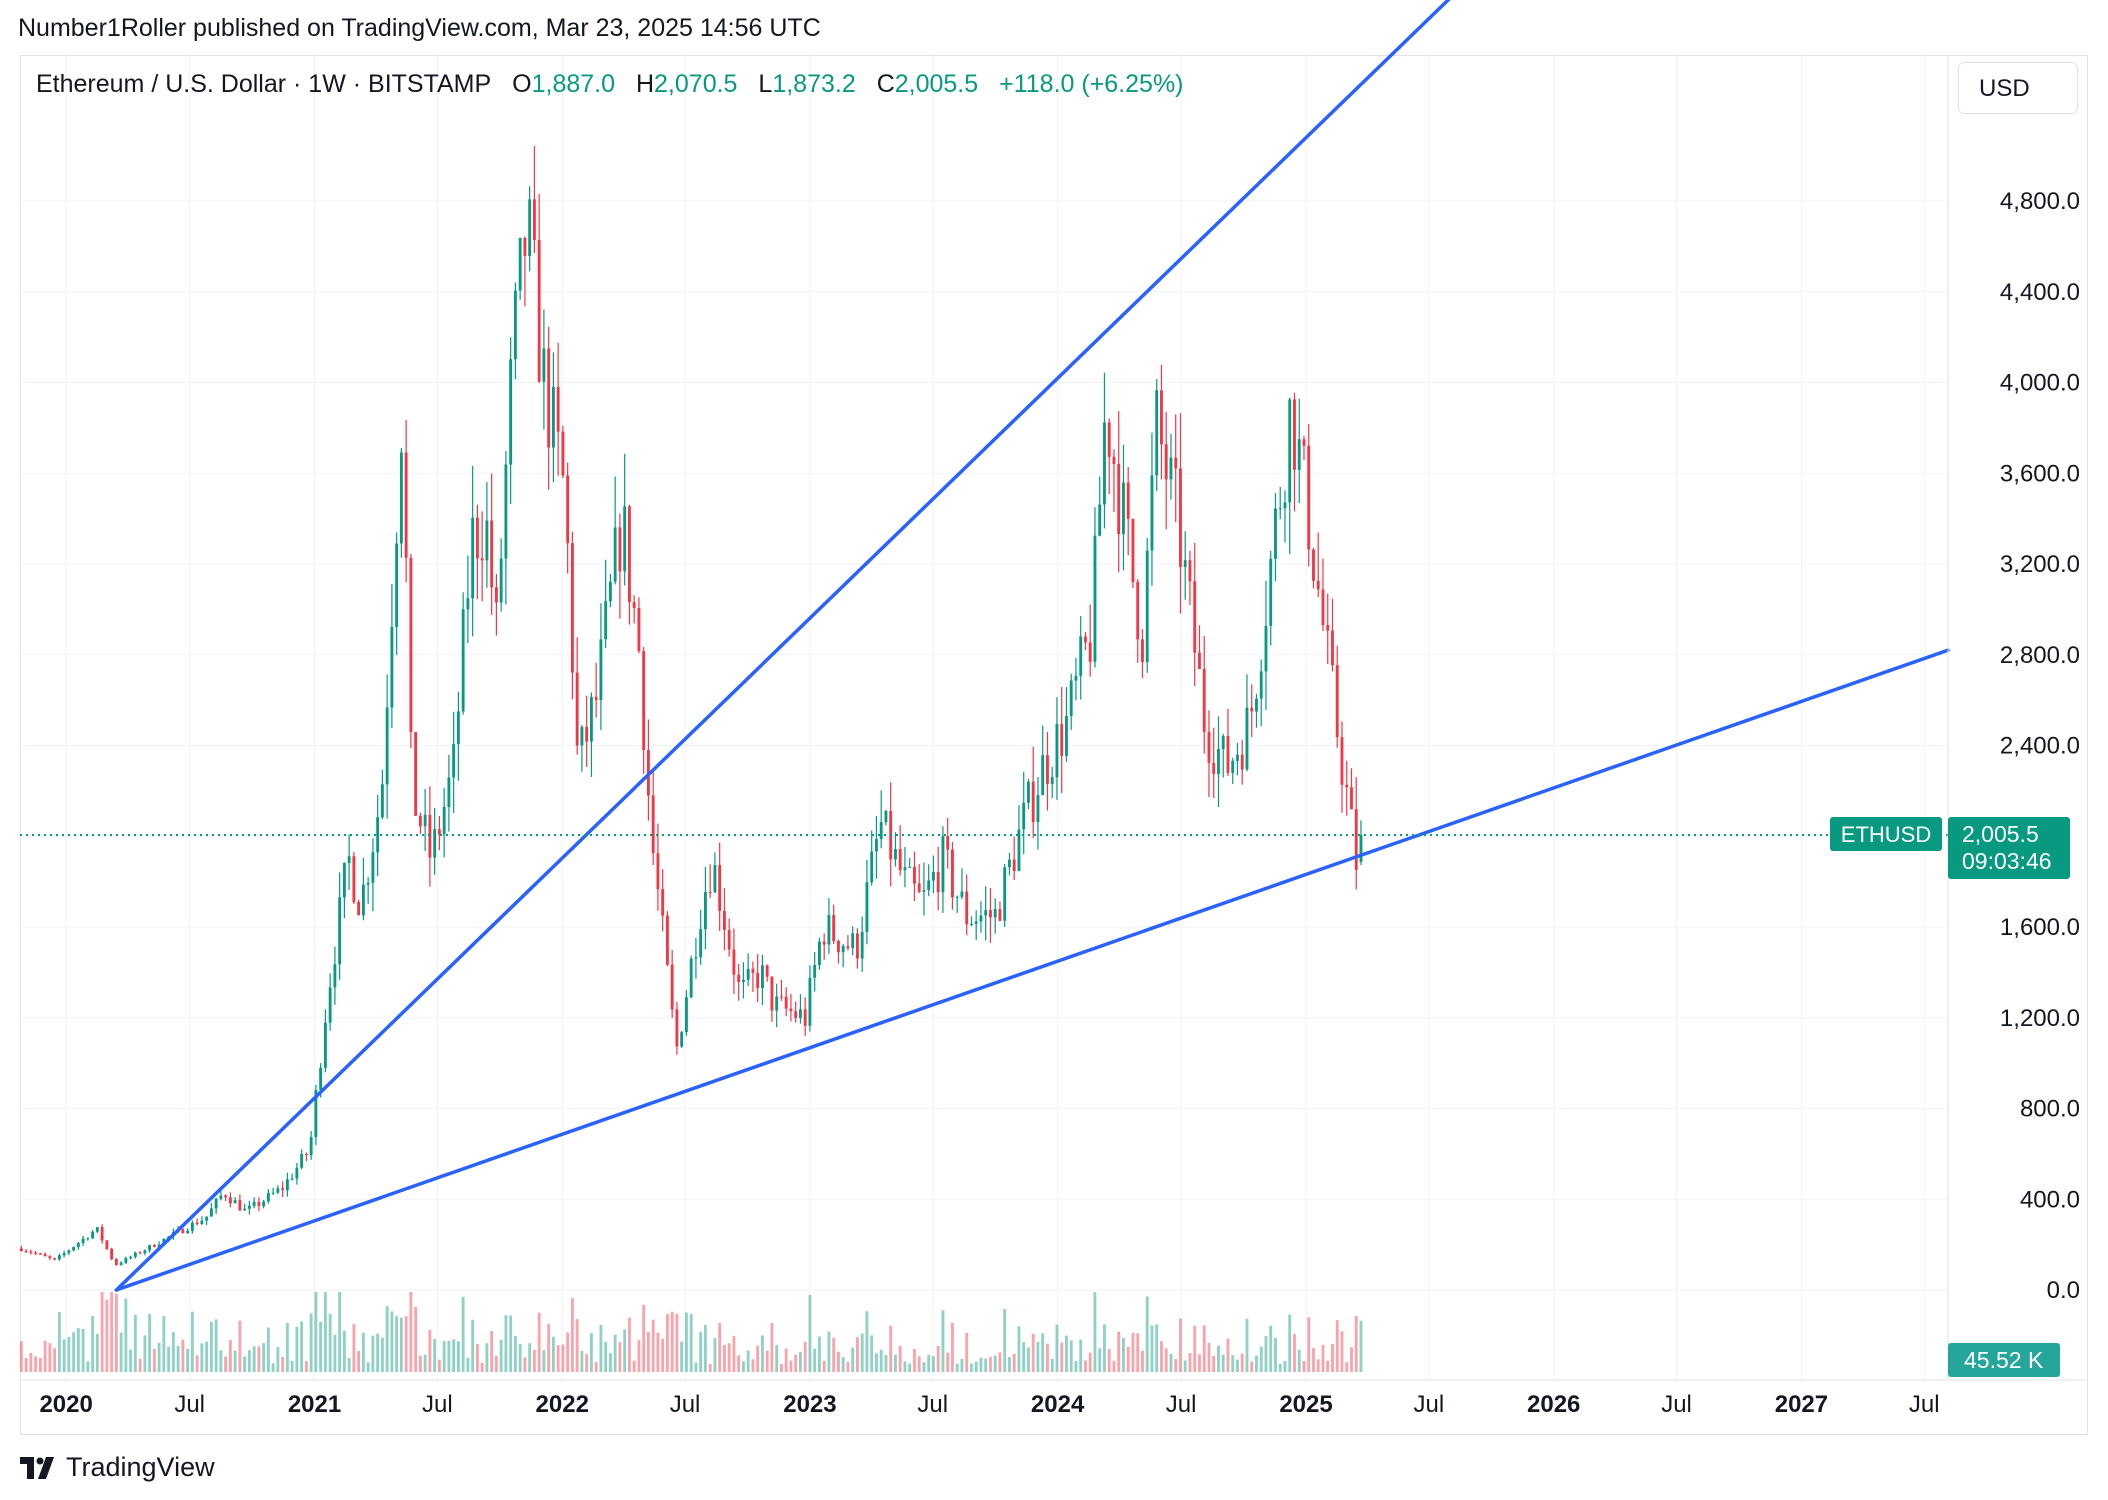 The height and width of the screenshot is (1500, 2108). I want to click on last-price-value: 2,005.5, so click(2000, 834).